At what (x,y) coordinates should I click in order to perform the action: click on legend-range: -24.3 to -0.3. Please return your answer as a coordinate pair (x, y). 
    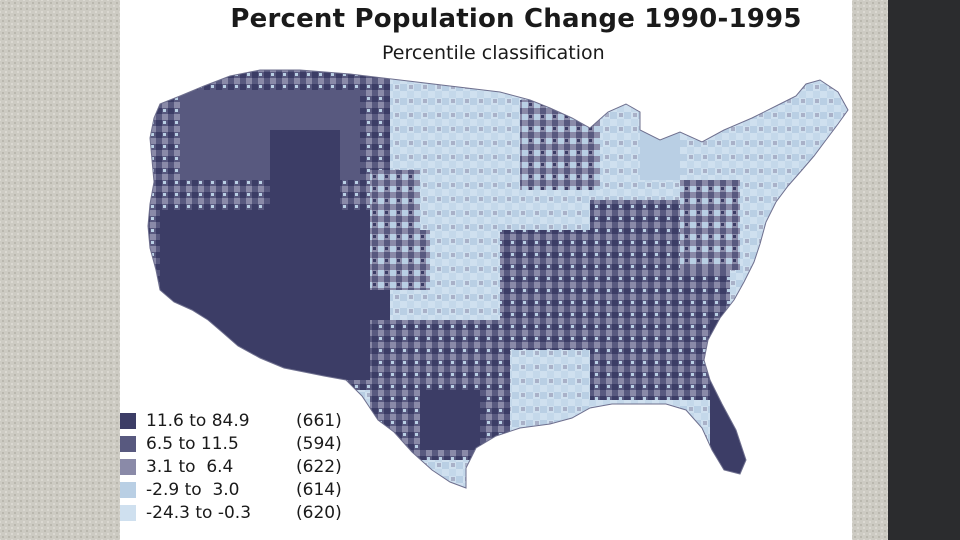
    Looking at the image, I should click on (199, 513).